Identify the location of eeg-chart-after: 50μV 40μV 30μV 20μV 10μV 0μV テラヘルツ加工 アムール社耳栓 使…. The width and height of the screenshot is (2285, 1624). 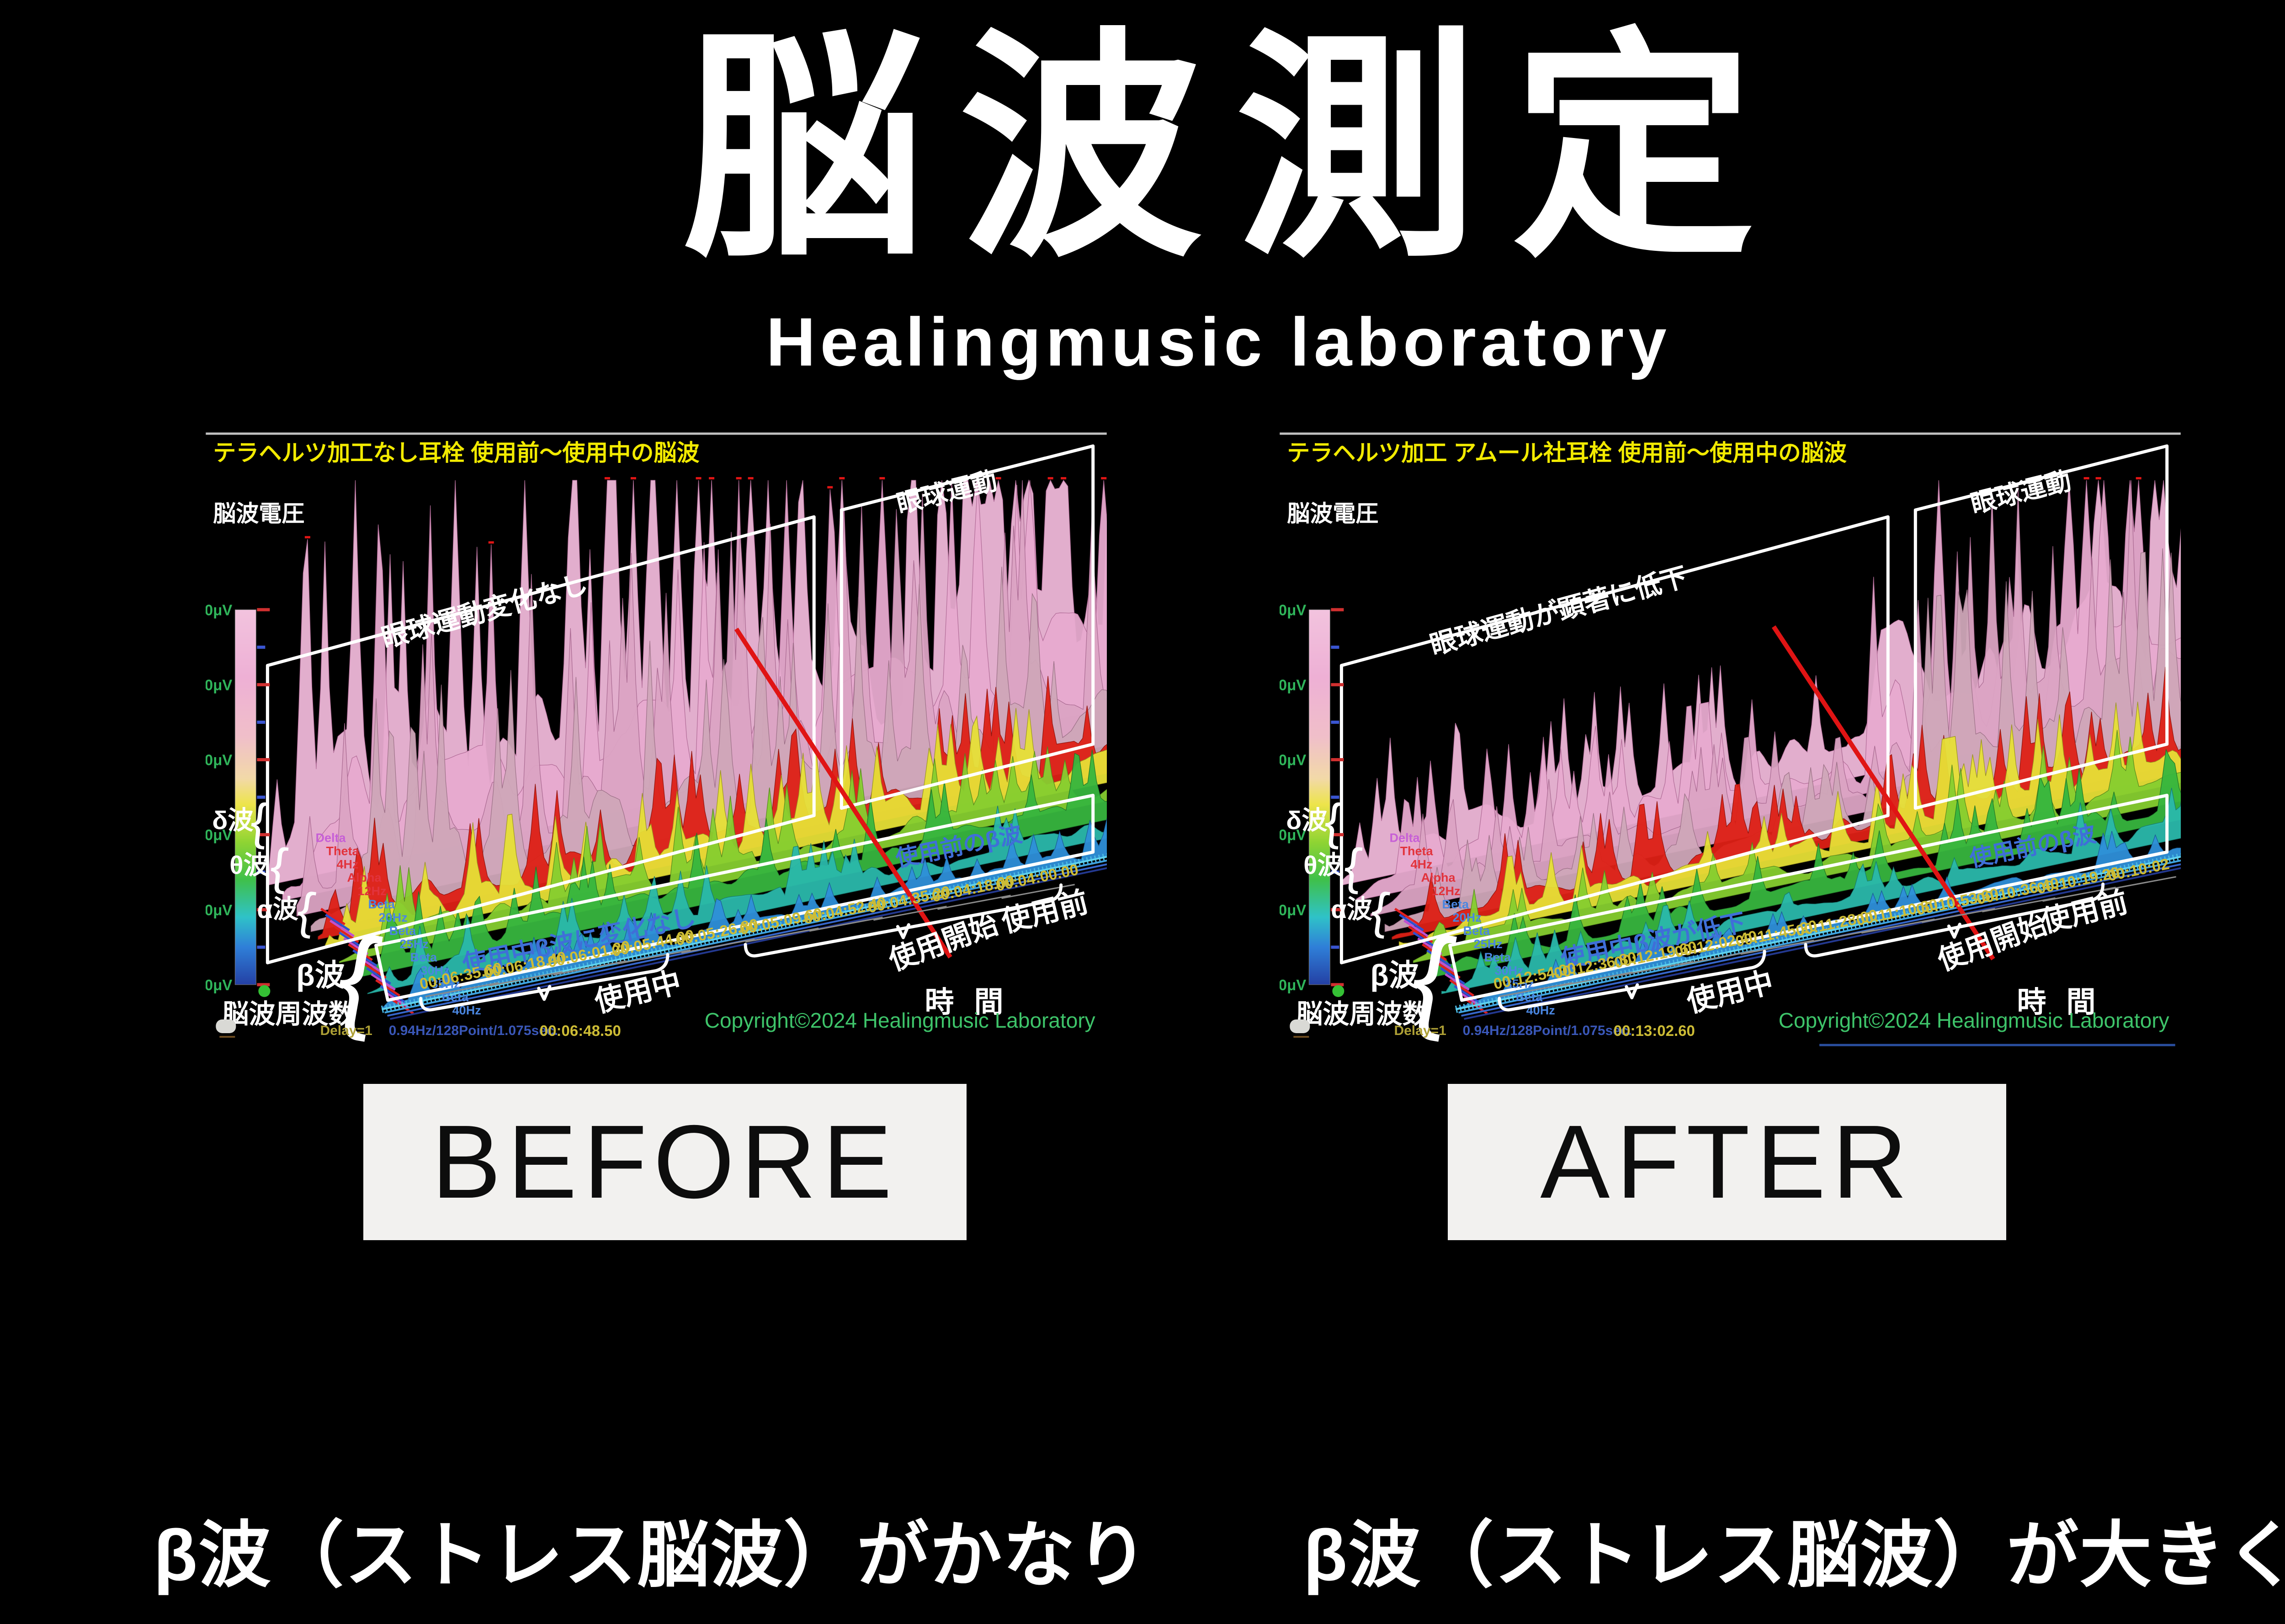
(1730, 740).